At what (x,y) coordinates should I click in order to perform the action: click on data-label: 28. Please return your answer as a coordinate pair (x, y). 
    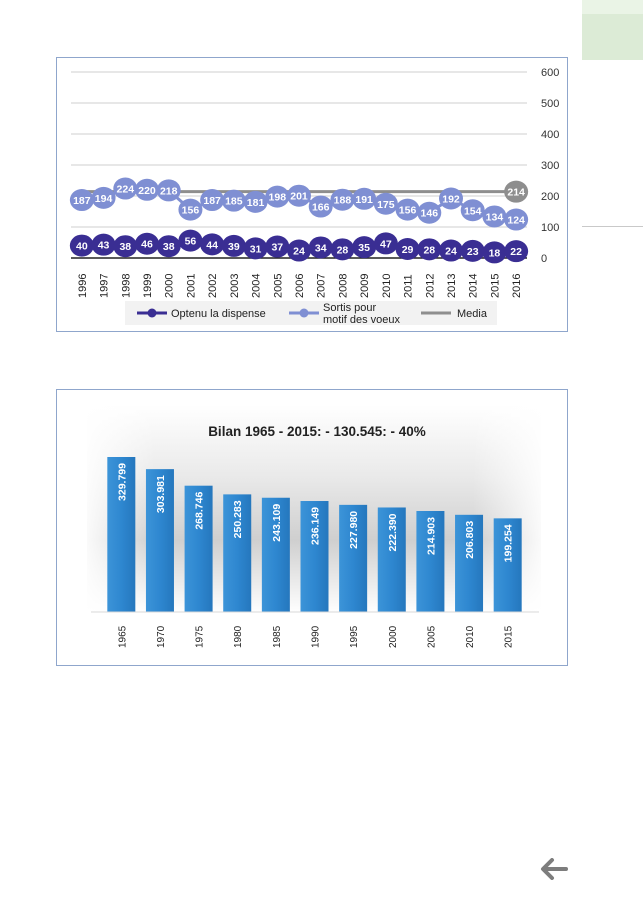
    Looking at the image, I should click on (429, 250).